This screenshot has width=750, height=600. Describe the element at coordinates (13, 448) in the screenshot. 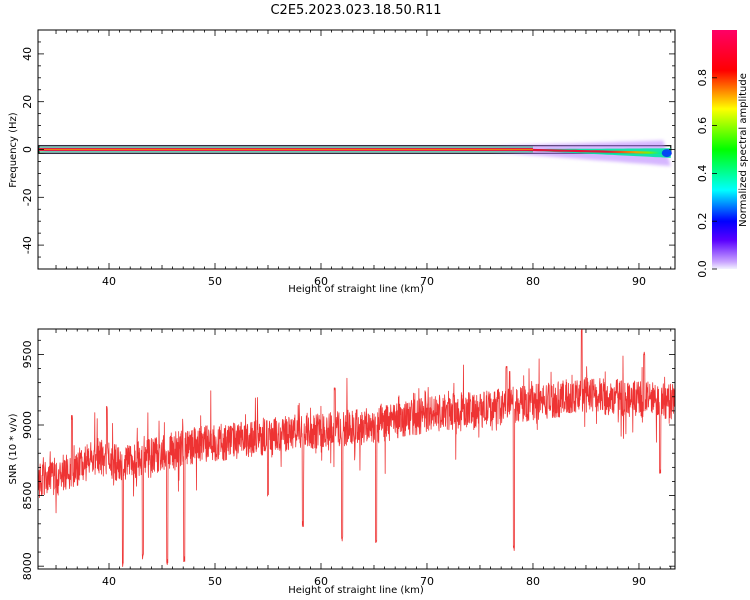

I see `snr-y-axis-label: SNR (10 * v/v)` at that location.